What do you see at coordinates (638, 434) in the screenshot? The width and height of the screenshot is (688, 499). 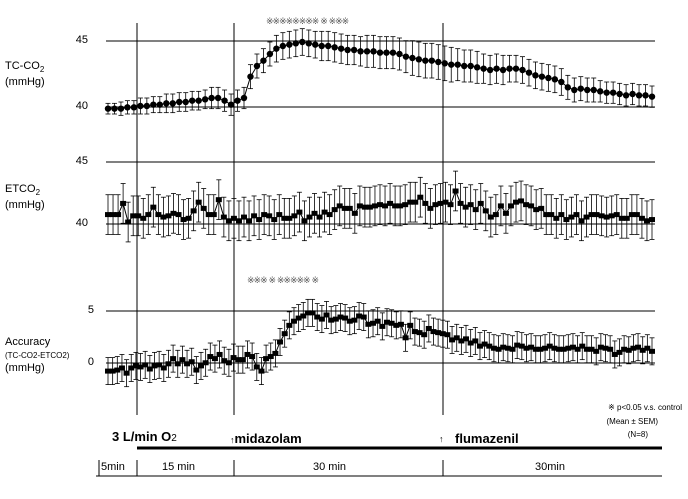 I see `n-note: (N=8)` at bounding box center [638, 434].